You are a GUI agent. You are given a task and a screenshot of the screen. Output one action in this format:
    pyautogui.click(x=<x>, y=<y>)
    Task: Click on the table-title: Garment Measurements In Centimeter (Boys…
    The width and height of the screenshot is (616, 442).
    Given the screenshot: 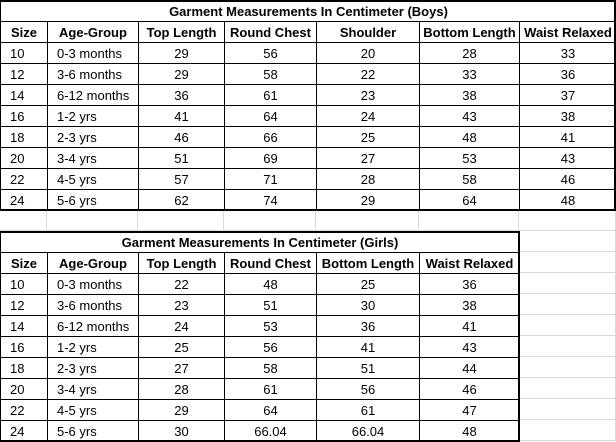 What is the action you would take?
    pyautogui.click(x=308, y=11)
    